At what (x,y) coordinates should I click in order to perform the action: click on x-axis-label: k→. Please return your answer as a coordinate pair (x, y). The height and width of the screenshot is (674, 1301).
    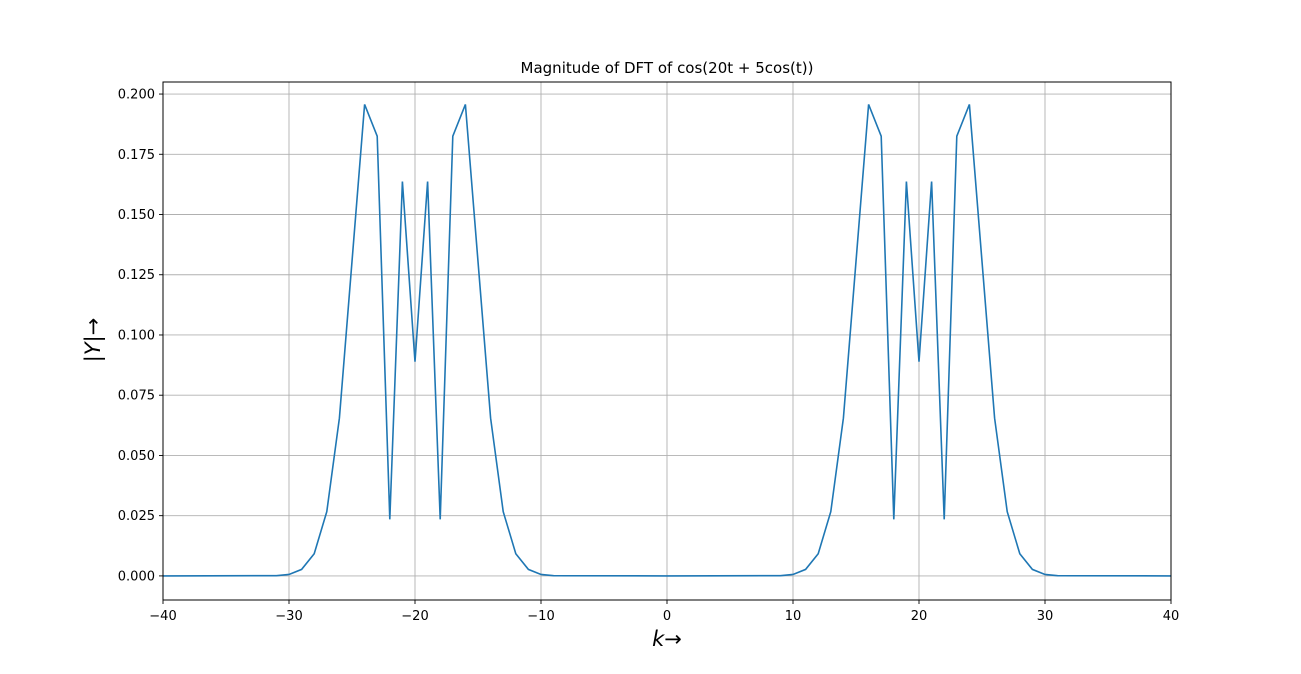
    Looking at the image, I should click on (667, 639).